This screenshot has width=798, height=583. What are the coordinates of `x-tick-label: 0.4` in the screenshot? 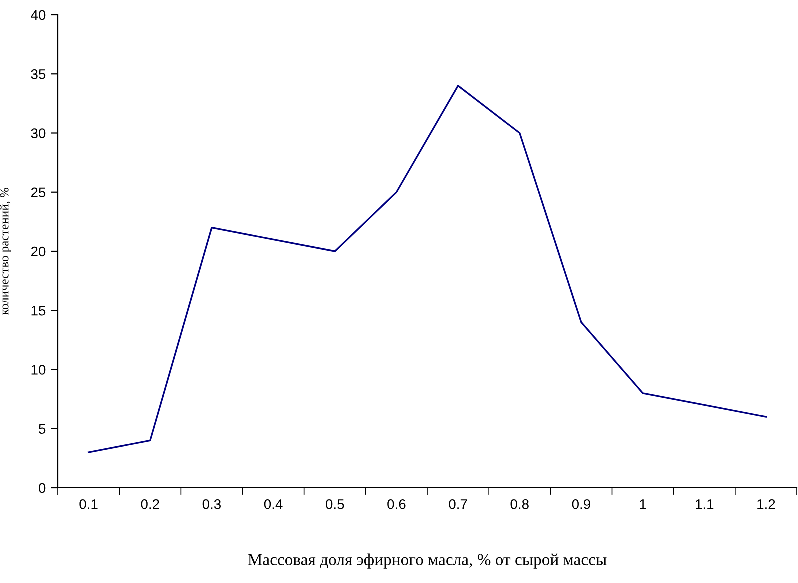 It's located at (273, 504).